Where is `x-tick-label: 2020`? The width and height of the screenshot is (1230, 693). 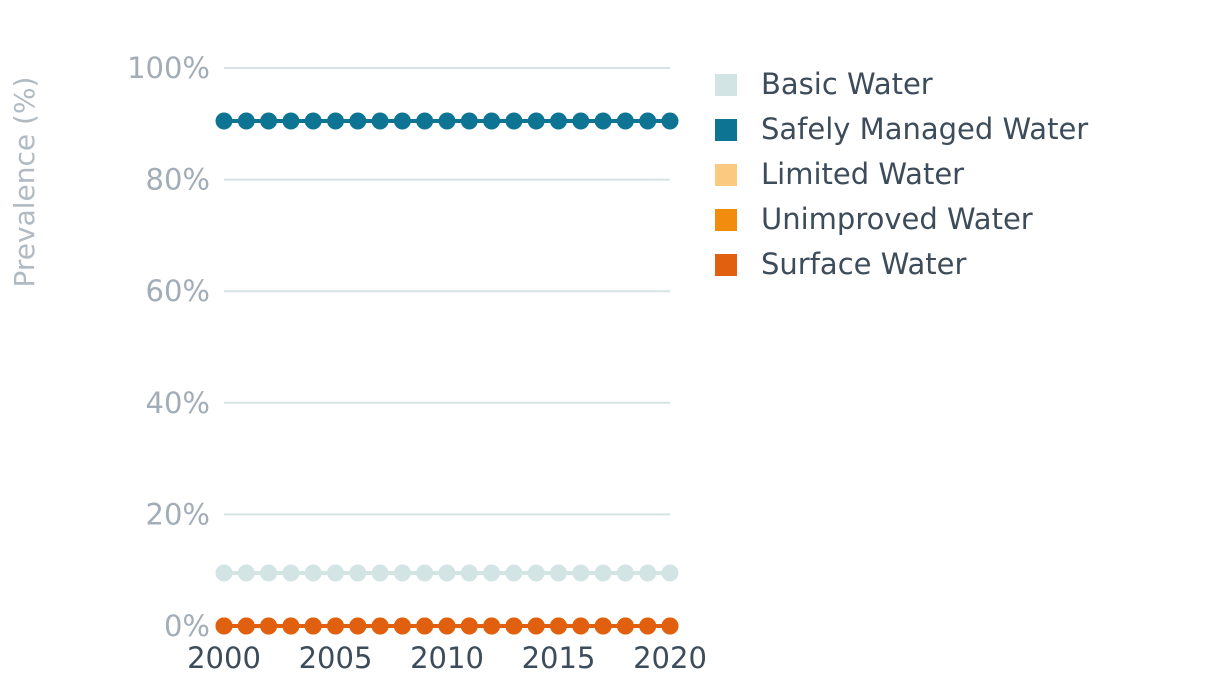
x-tick-label: 2020 is located at coordinates (670, 658).